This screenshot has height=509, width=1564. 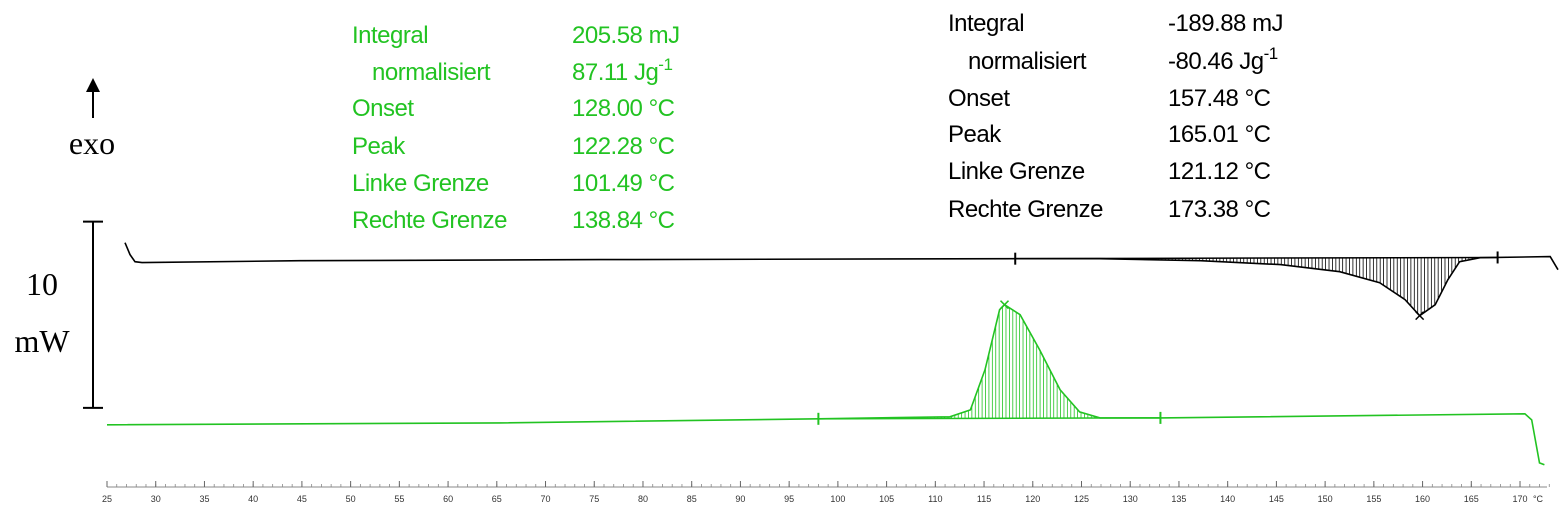 I want to click on x-tick-label: 90, so click(x=740, y=499).